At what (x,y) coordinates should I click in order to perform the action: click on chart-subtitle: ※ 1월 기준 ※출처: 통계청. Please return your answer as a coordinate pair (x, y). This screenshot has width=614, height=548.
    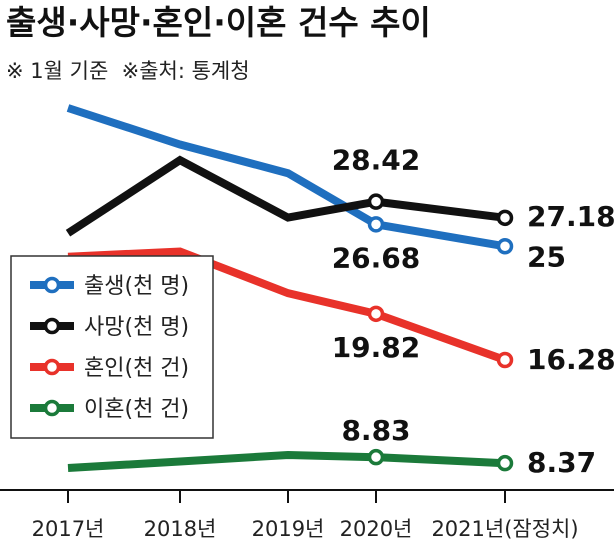
    Looking at the image, I should click on (128, 71).